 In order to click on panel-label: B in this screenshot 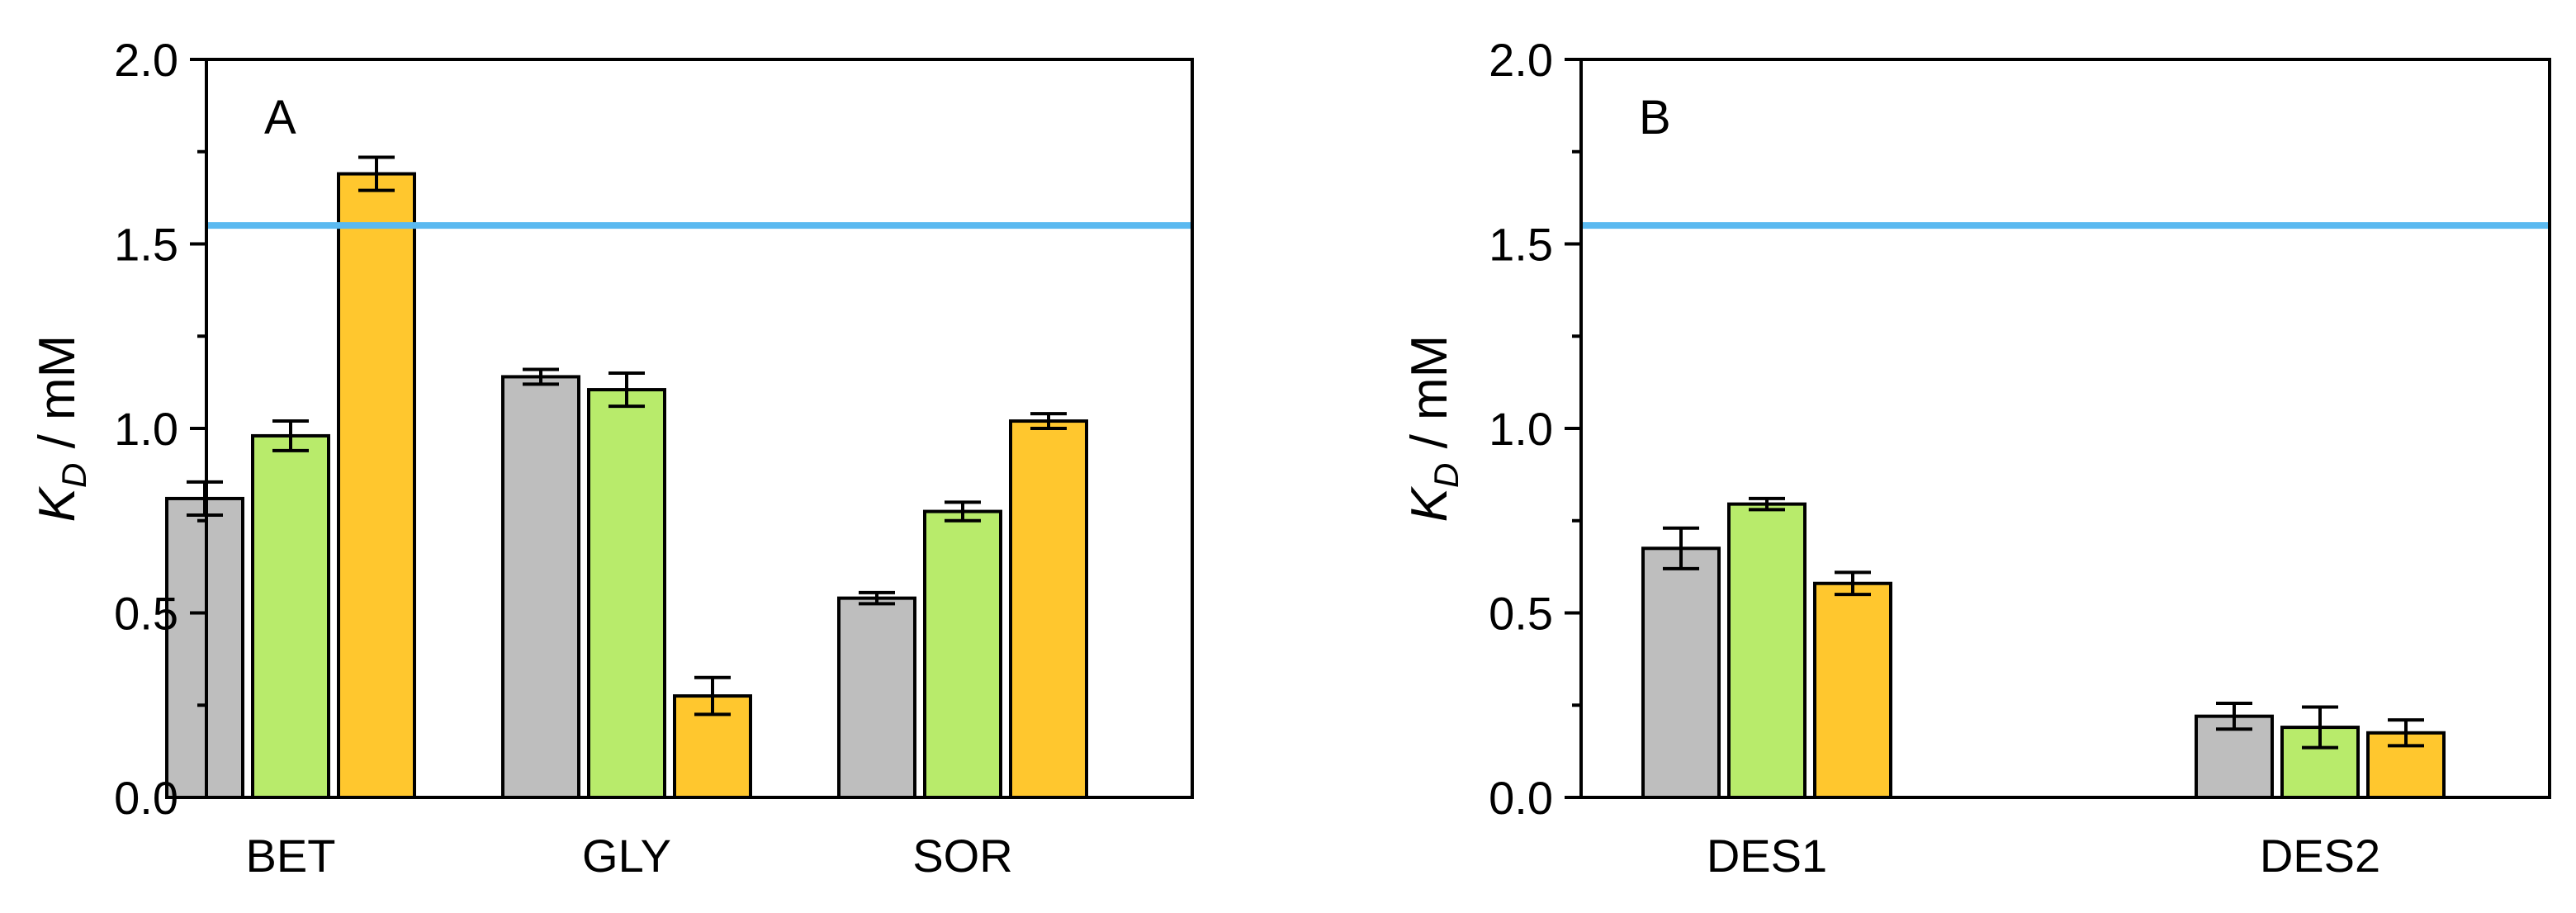, I will do `click(1655, 118)`.